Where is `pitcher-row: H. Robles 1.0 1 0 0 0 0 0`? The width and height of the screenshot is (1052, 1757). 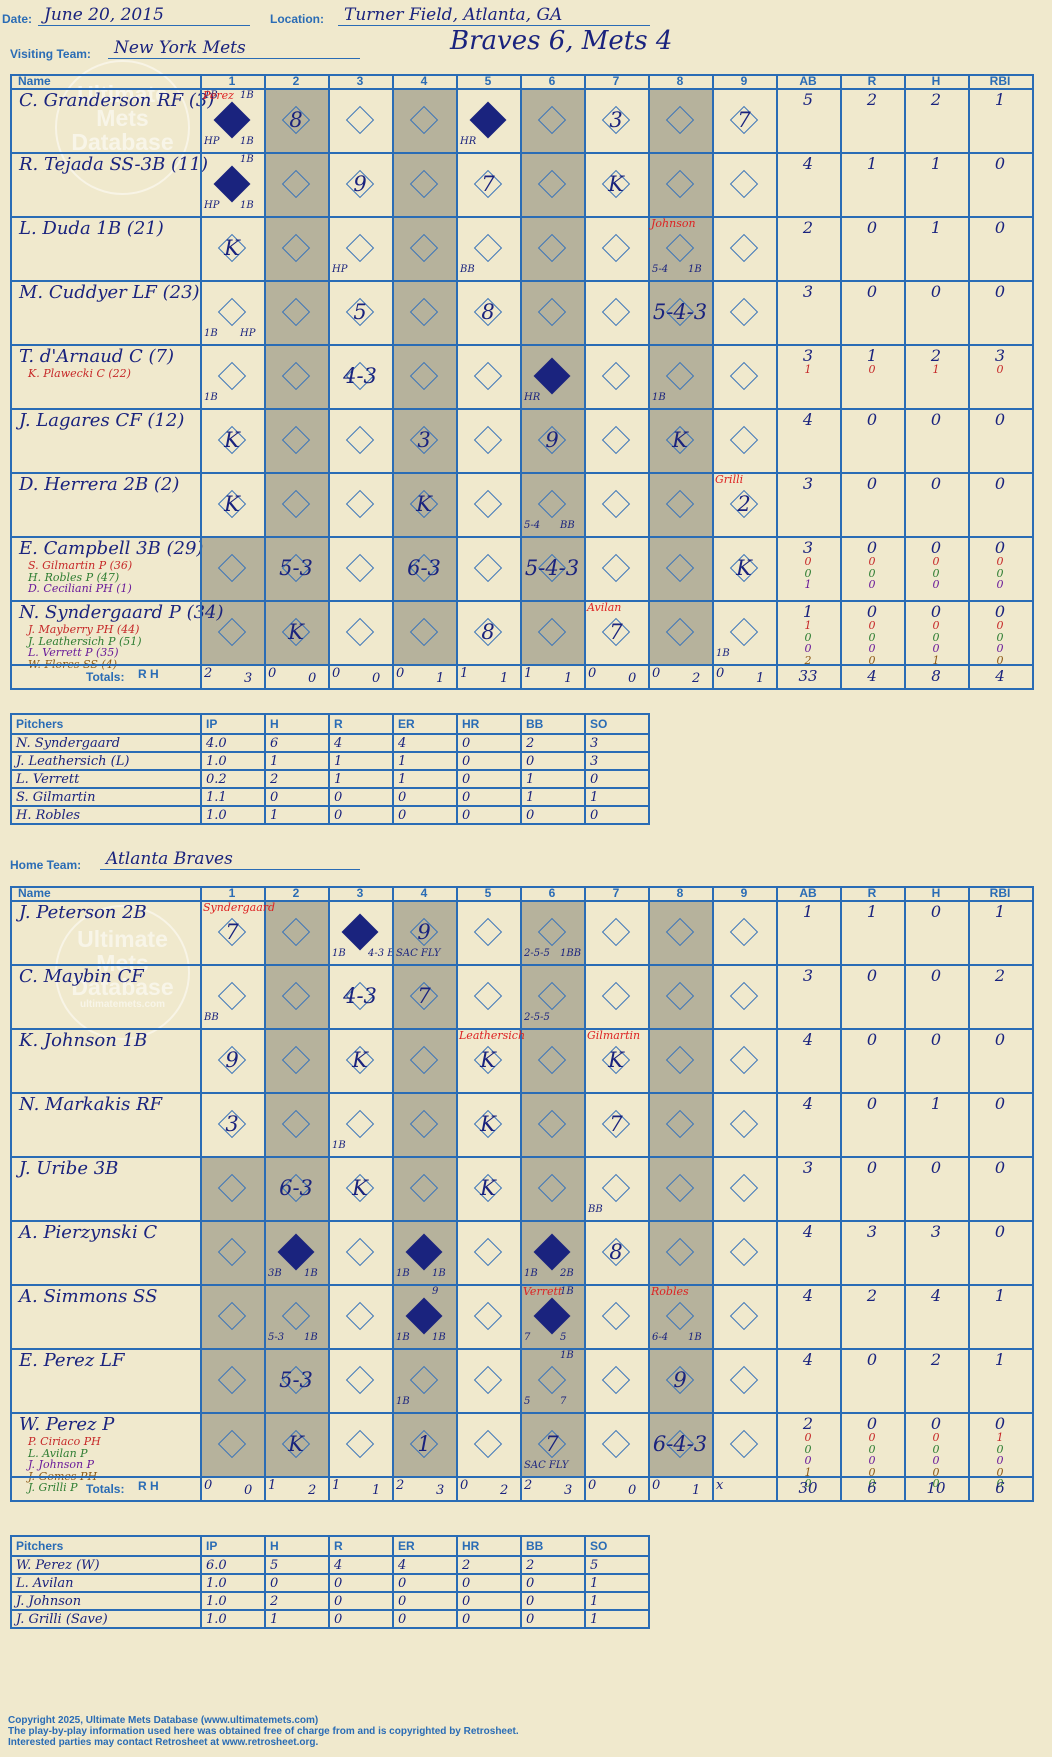
pitcher-row: H. Robles 1.0 1 0 0 0 0 0 is located at coordinates (330, 815).